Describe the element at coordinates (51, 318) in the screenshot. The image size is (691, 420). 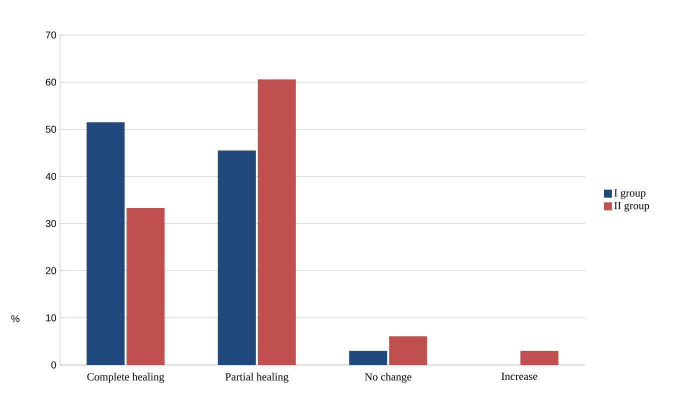
I see `y-tick-label: 10` at that location.